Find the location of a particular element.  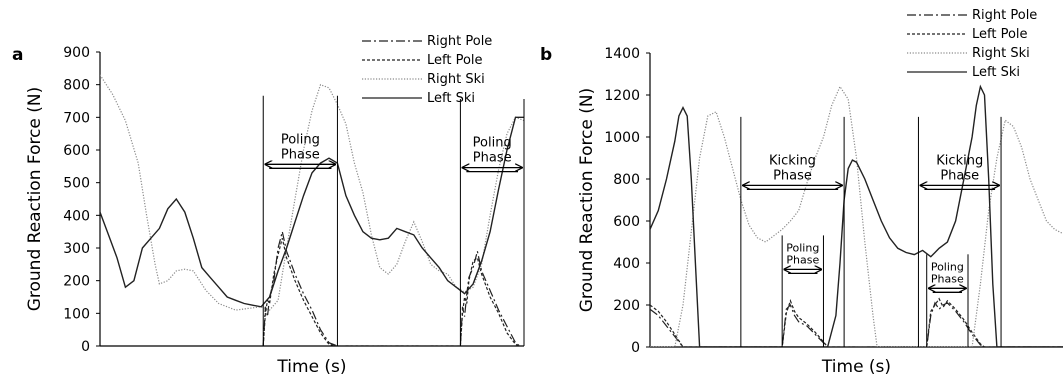

y-tick-label: 900 is located at coordinates (76, 53).